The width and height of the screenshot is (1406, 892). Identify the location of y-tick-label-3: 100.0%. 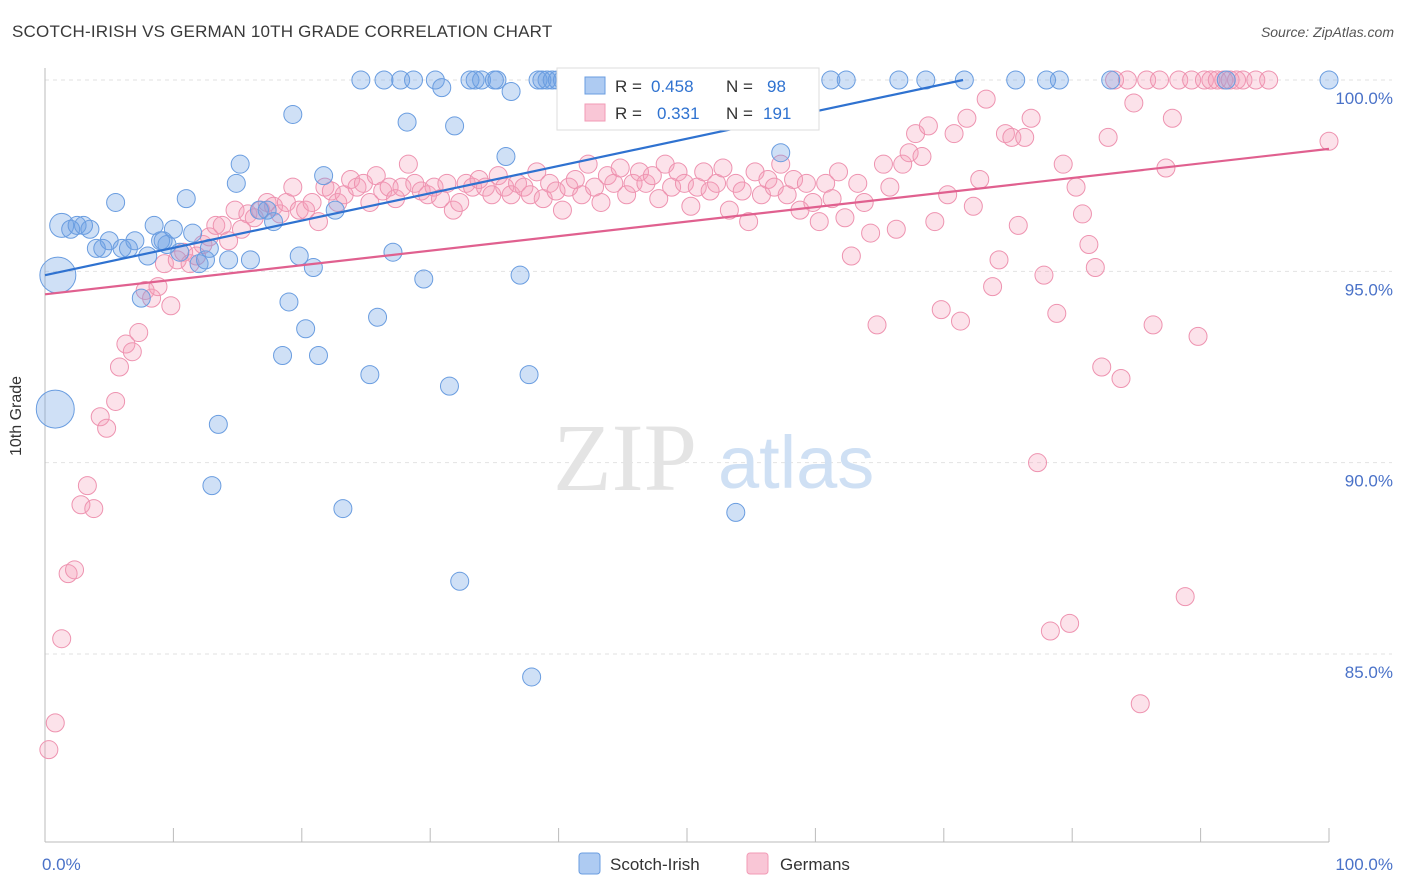
(1364, 98).